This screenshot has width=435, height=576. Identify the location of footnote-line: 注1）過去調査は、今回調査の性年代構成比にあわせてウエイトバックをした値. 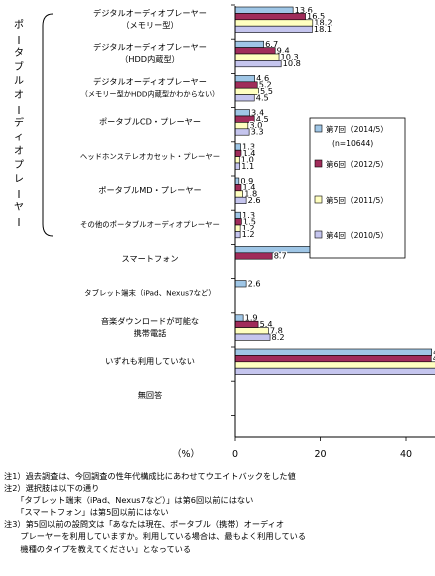
(150, 476).